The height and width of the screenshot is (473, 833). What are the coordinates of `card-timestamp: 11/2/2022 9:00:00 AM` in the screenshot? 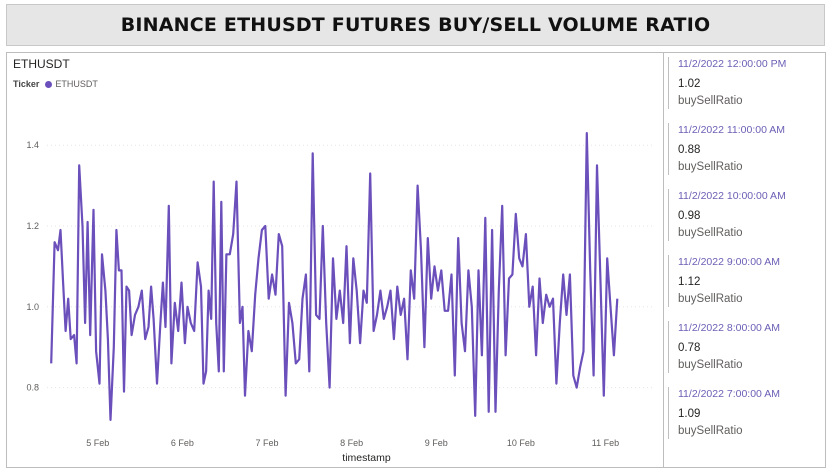 It's located at (729, 262).